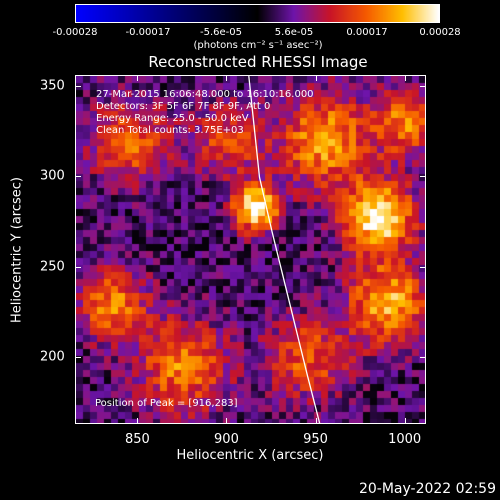 This screenshot has width=500, height=500. What do you see at coordinates (52, 176) in the screenshot?
I see `y-tick-label: 300` at bounding box center [52, 176].